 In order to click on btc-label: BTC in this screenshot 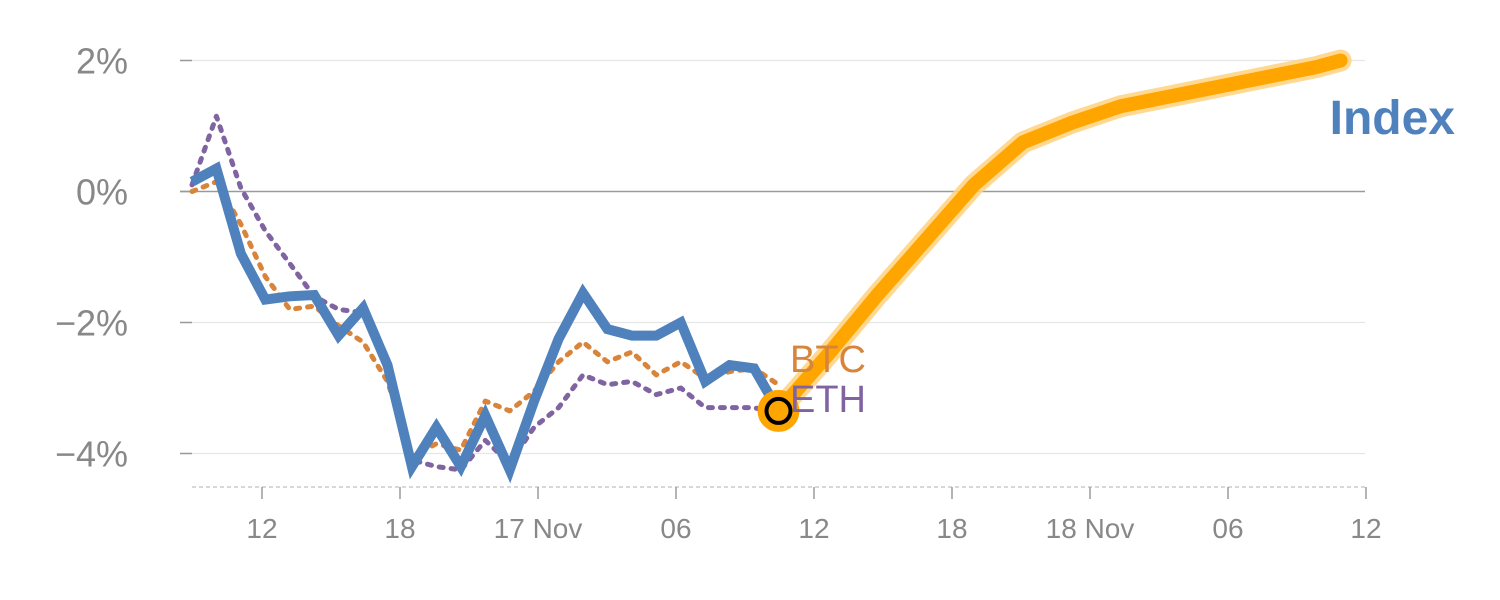, I will do `click(828, 360)`.